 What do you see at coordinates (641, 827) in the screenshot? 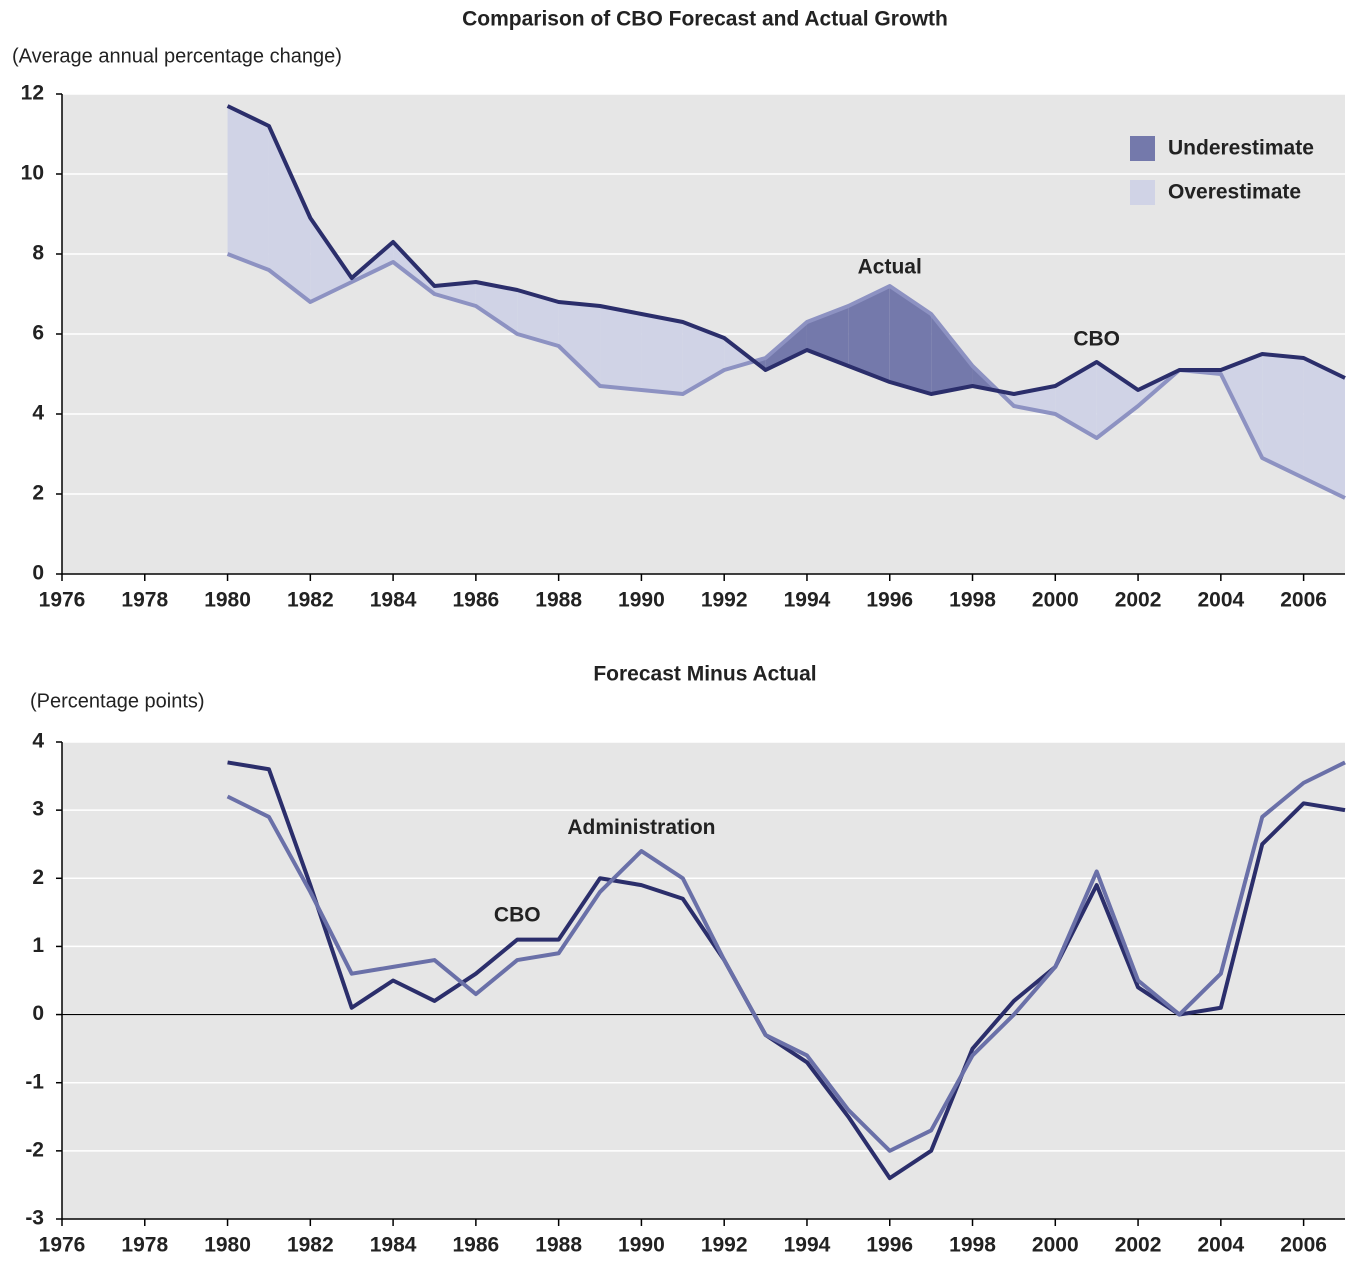
I see `series-label: Administration` at bounding box center [641, 827].